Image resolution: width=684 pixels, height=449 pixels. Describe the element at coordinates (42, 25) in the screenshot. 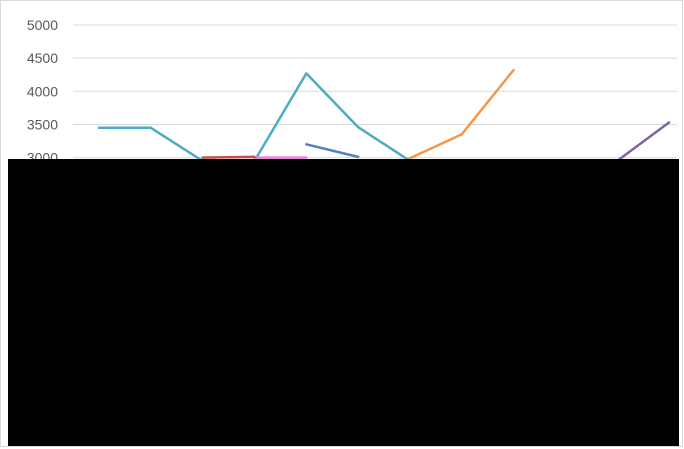

I see `y-tick-label: 5000` at that location.